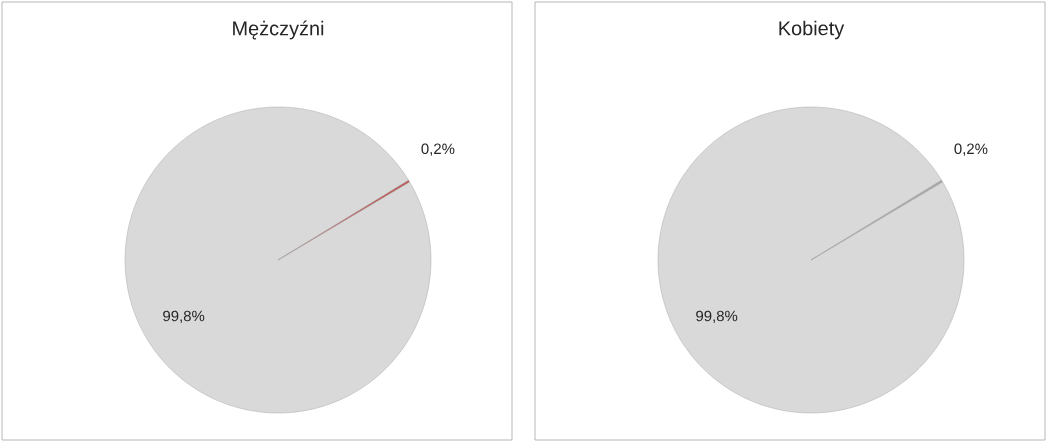  I want to click on chart-title: Kobiety, so click(812, 30).